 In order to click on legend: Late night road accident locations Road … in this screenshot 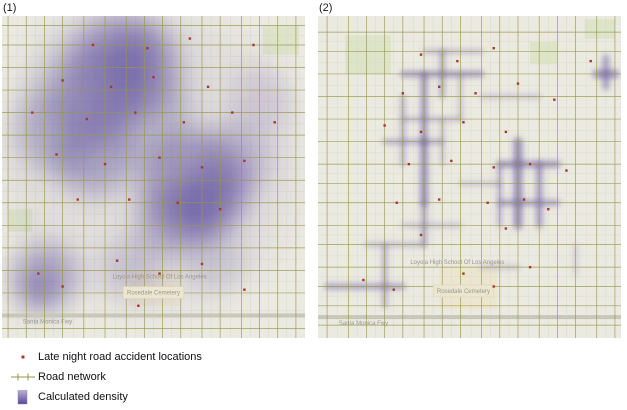, I will do `click(317, 377)`.